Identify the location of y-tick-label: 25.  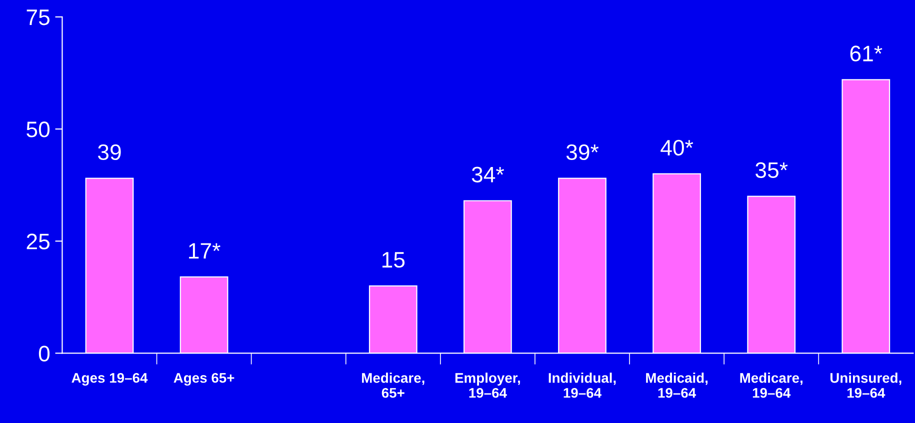
(38, 242).